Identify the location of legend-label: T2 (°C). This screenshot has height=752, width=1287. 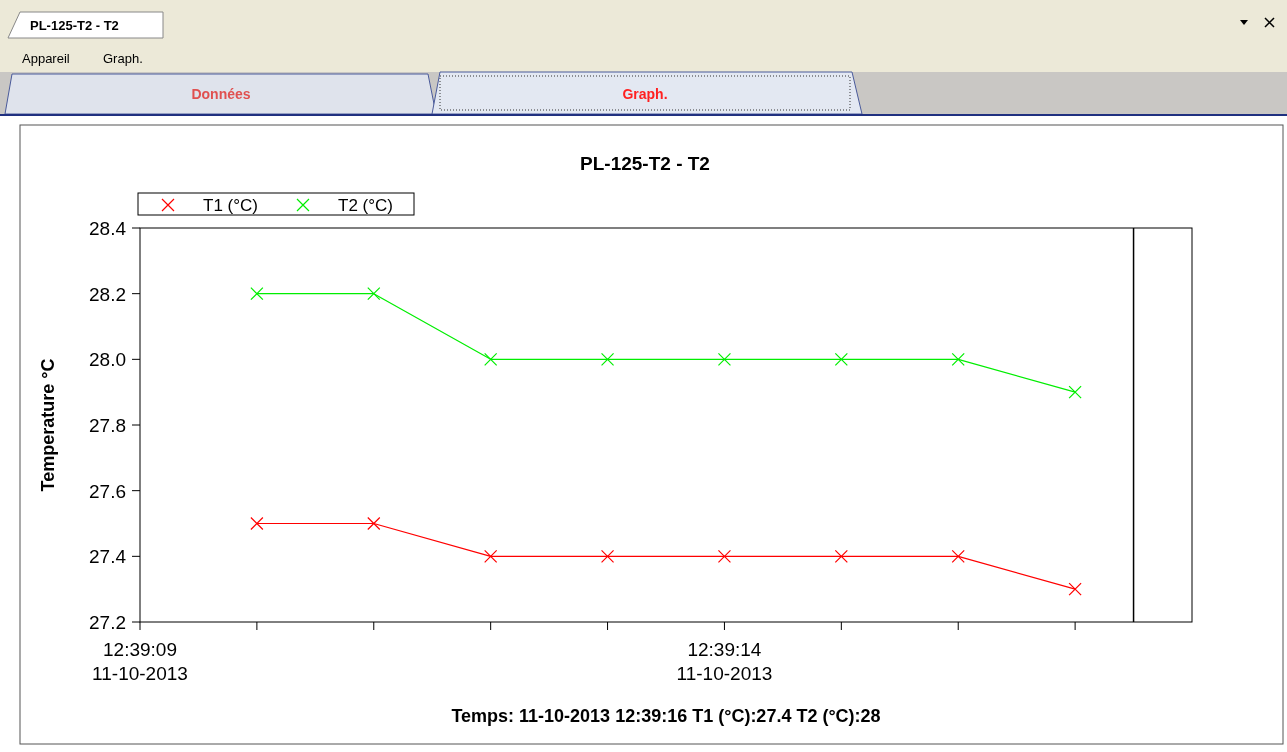
(365, 205).